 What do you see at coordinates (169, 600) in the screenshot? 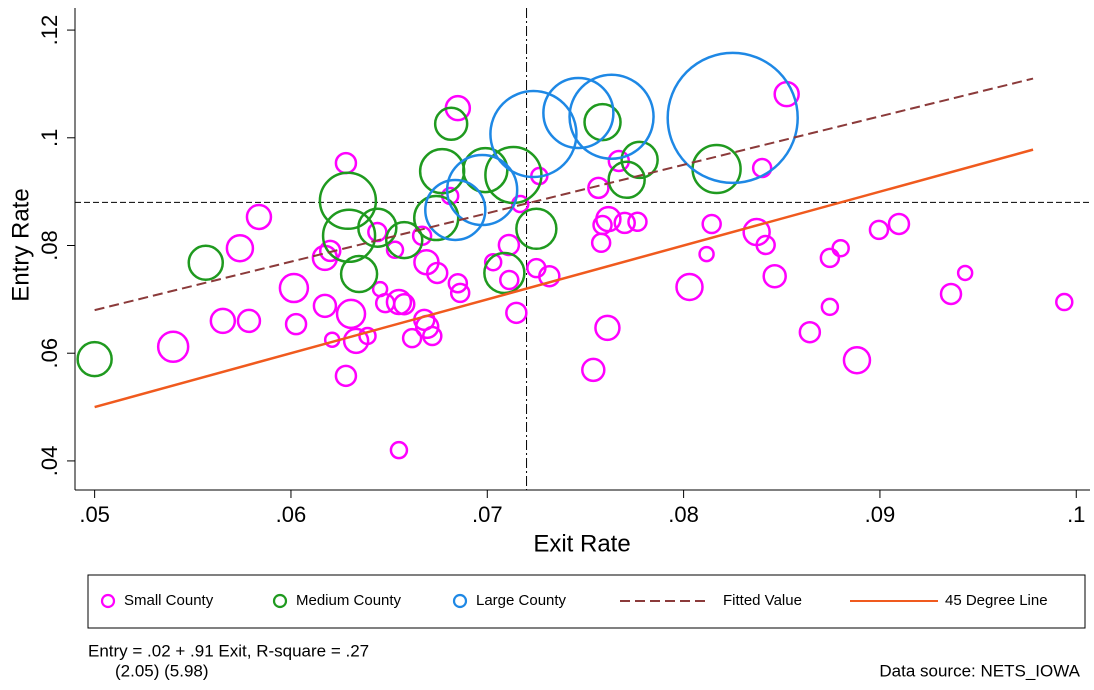
I see `legend-label: Small County` at bounding box center [169, 600].